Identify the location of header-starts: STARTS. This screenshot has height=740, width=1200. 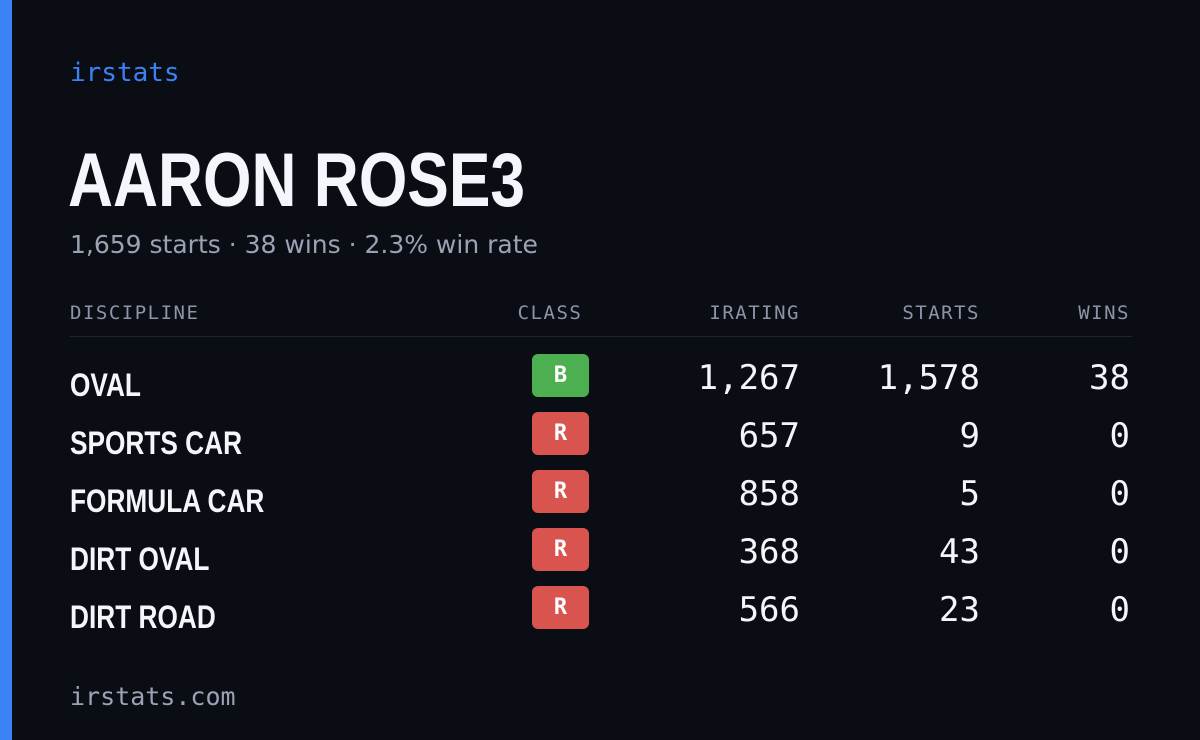
(941, 313).